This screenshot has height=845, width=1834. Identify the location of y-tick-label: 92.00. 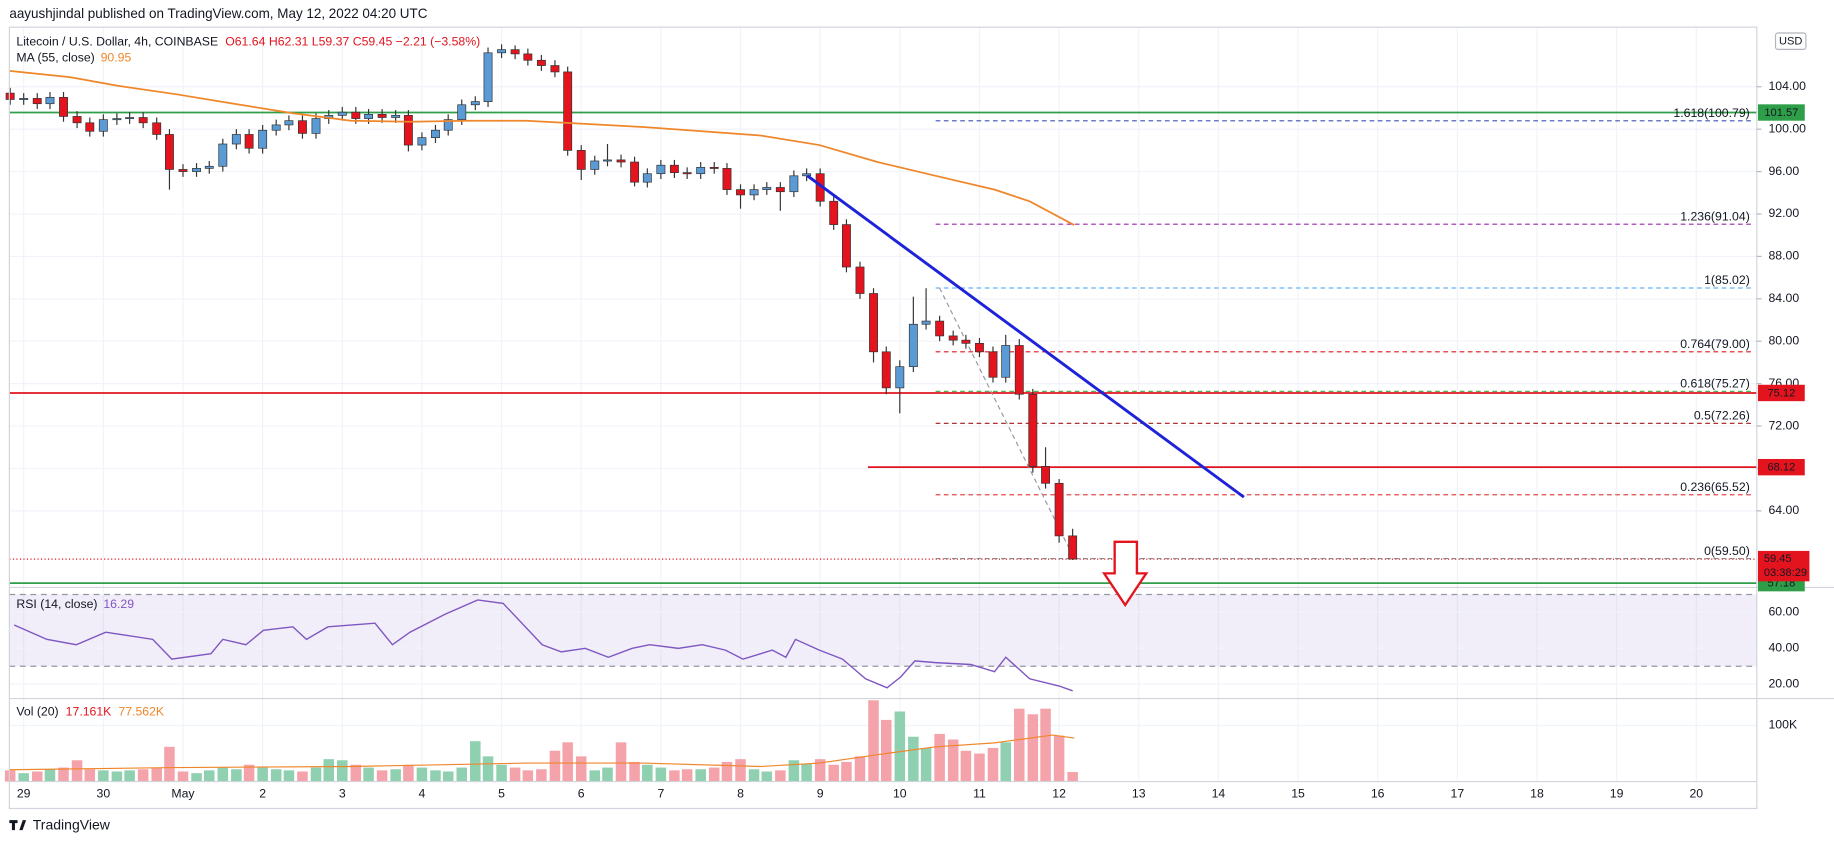
(1784, 213).